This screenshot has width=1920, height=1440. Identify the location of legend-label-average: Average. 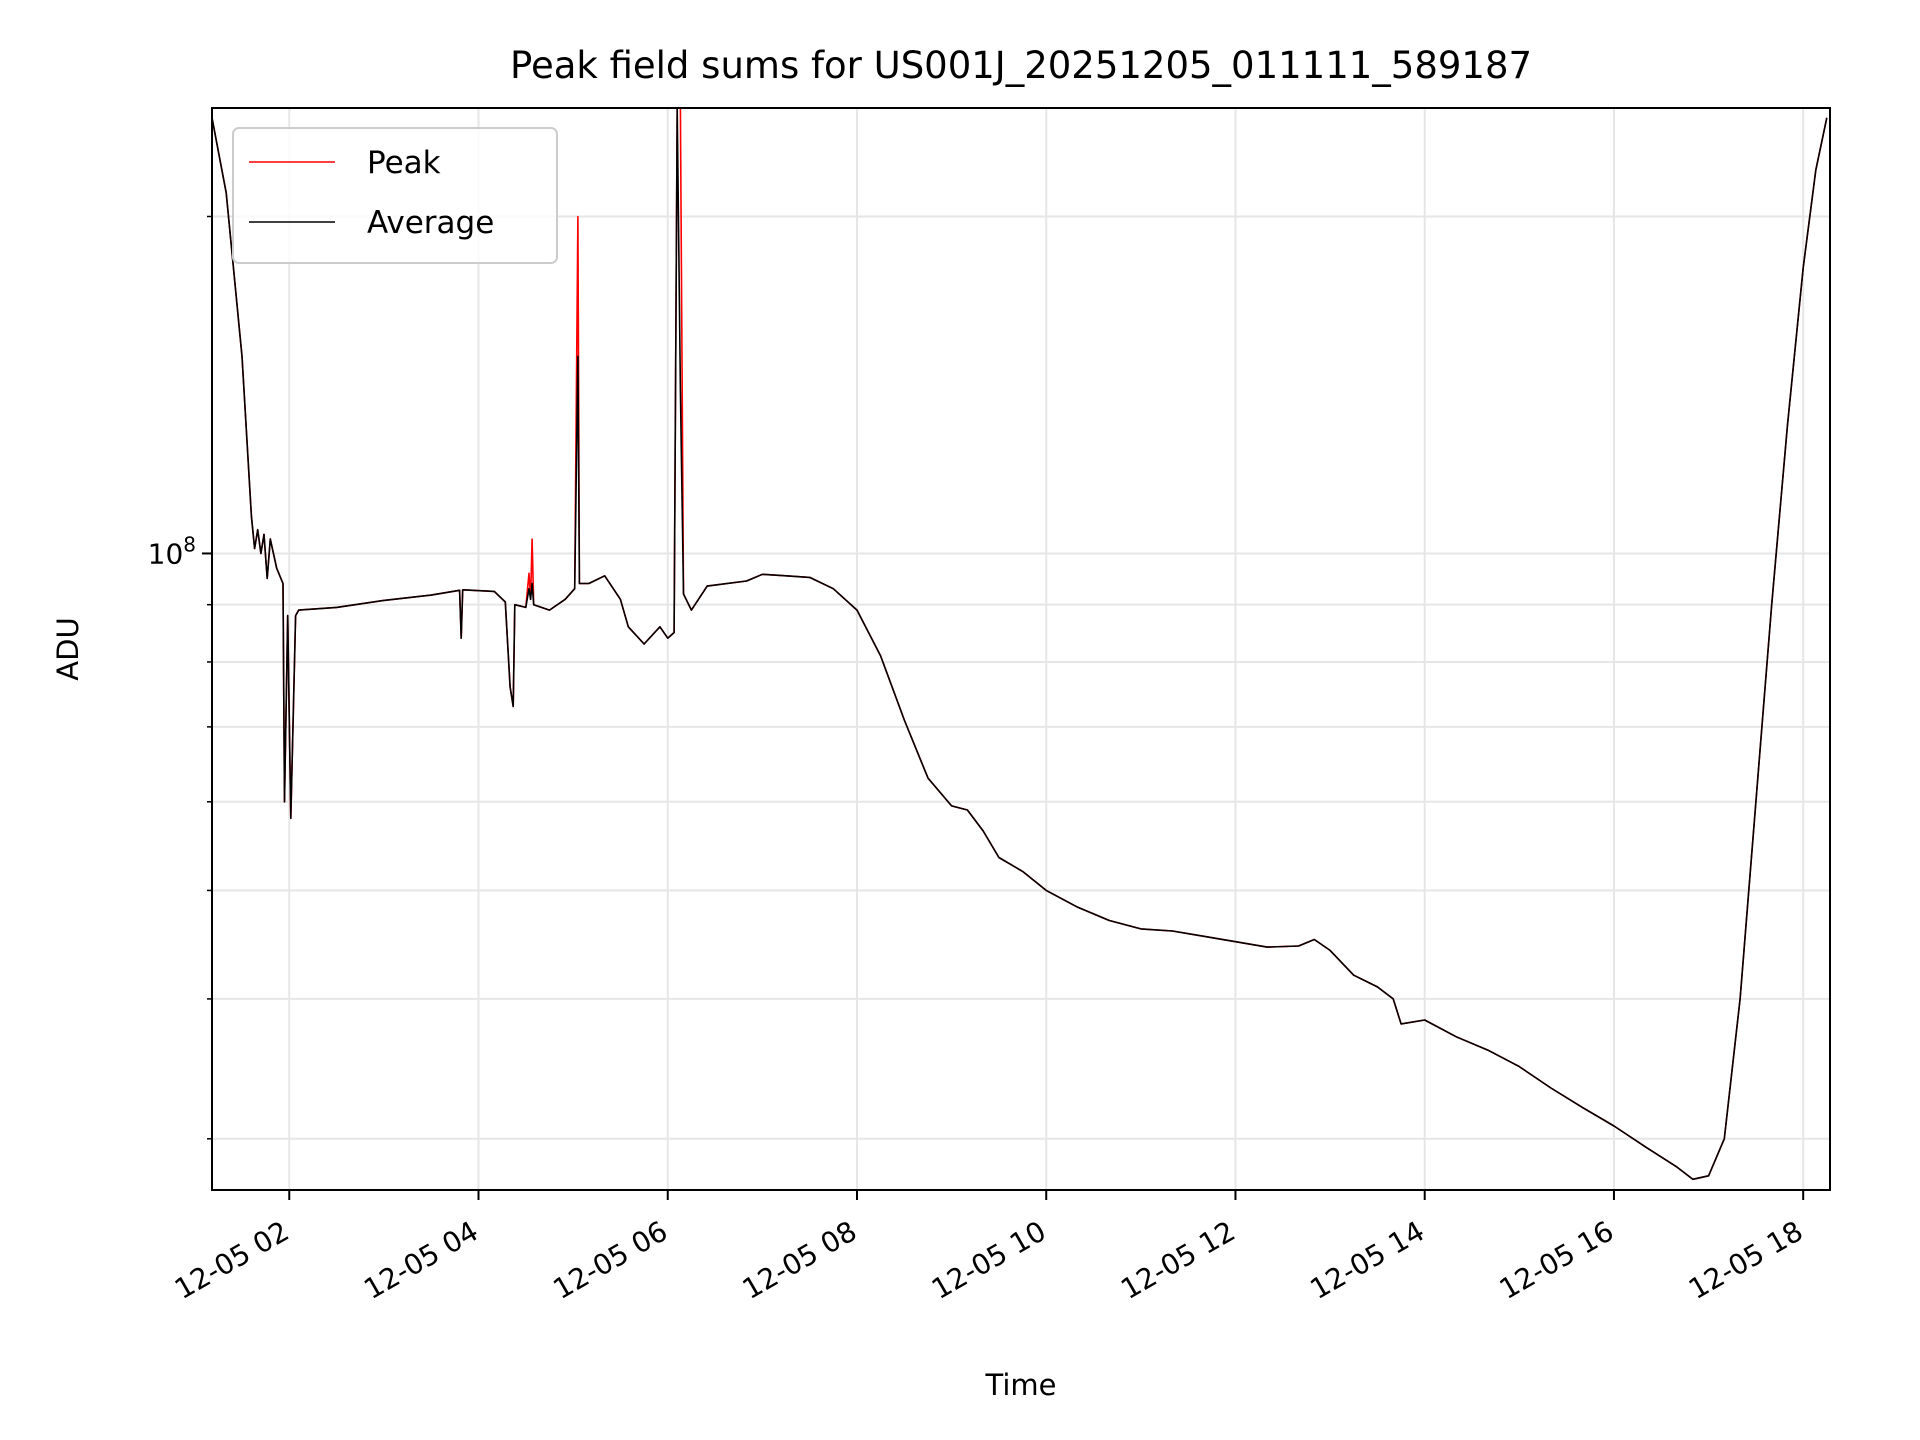
(430, 223).